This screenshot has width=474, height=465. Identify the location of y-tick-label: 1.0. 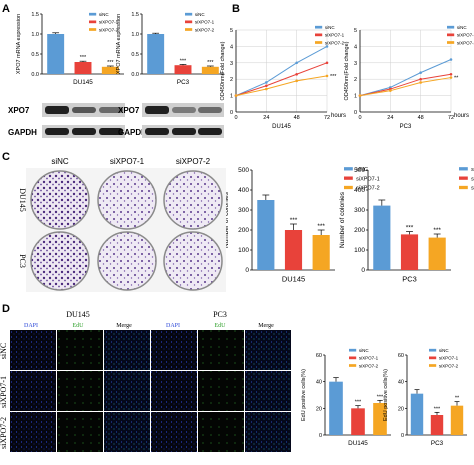
(35, 35).